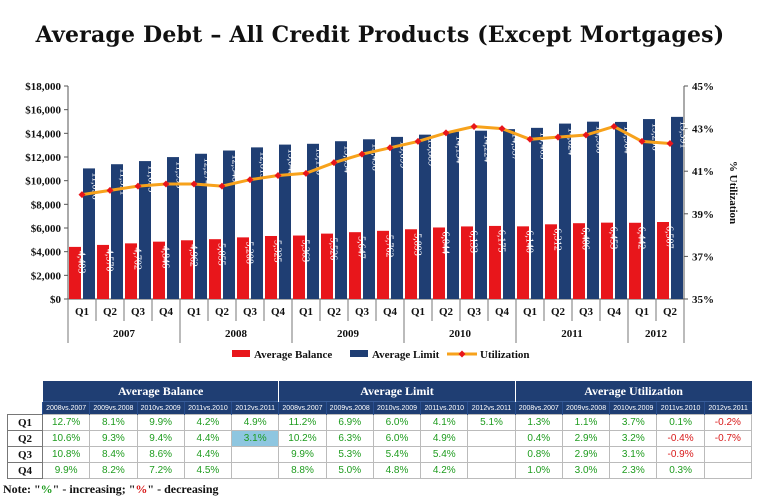 This screenshot has width=760, height=500. I want to click on table-cell-balance: 8.4%, so click(113, 454).